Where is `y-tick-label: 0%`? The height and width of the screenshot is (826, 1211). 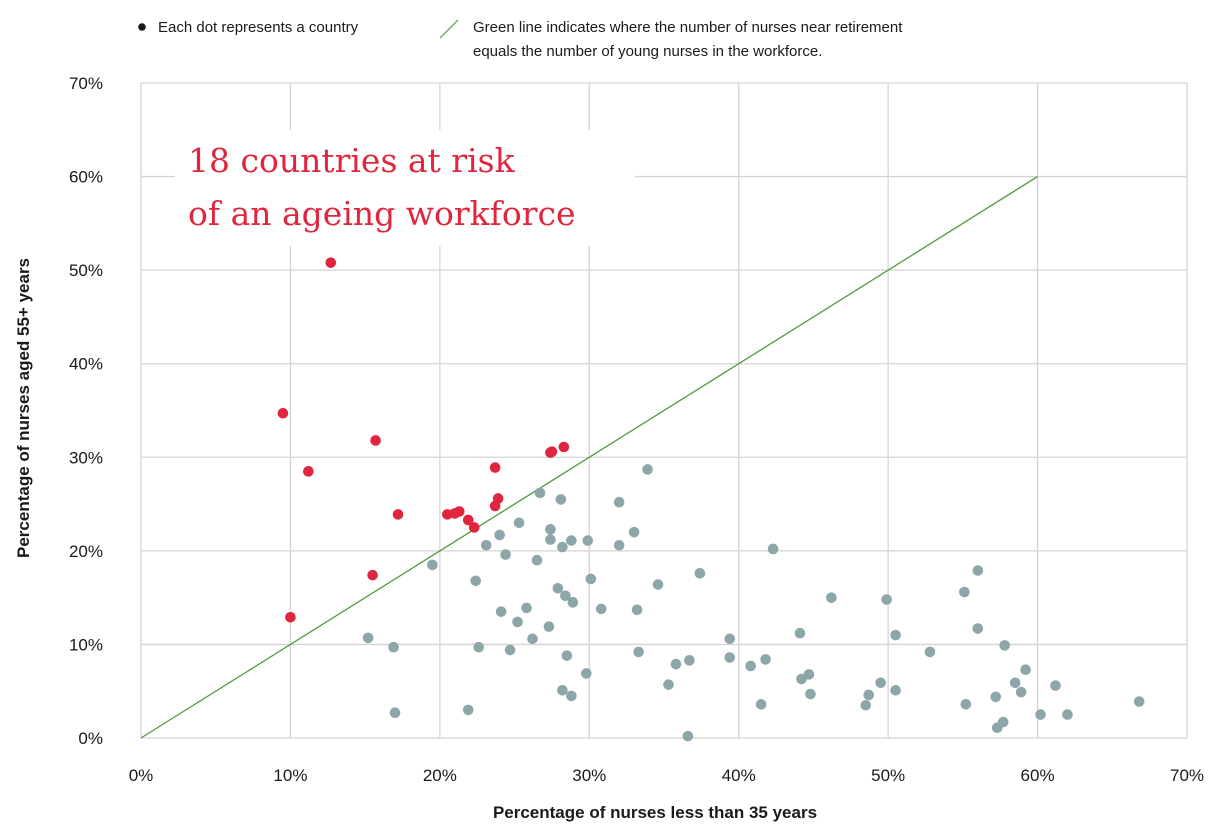
y-tick-label: 0% is located at coordinates (90, 738).